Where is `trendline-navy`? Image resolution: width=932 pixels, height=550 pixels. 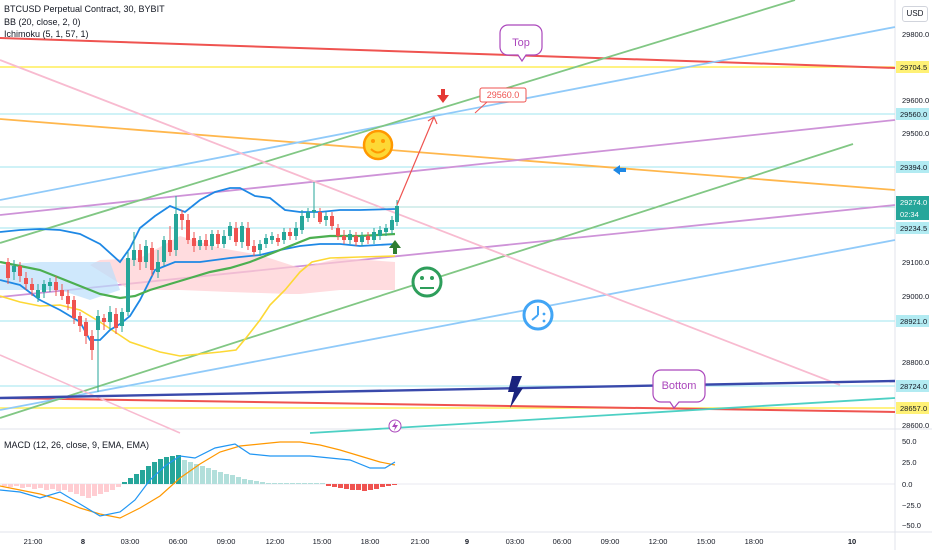
trendline-navy is located at coordinates (448, 389).